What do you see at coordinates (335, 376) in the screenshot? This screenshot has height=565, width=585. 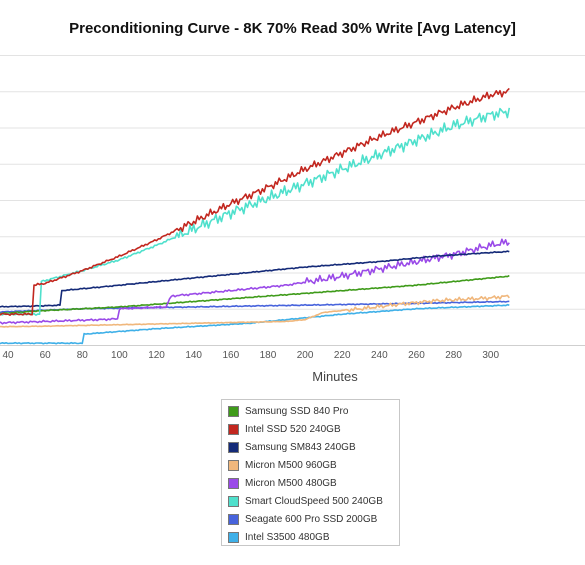 I see `x-axis-label: Minutes` at bounding box center [335, 376].